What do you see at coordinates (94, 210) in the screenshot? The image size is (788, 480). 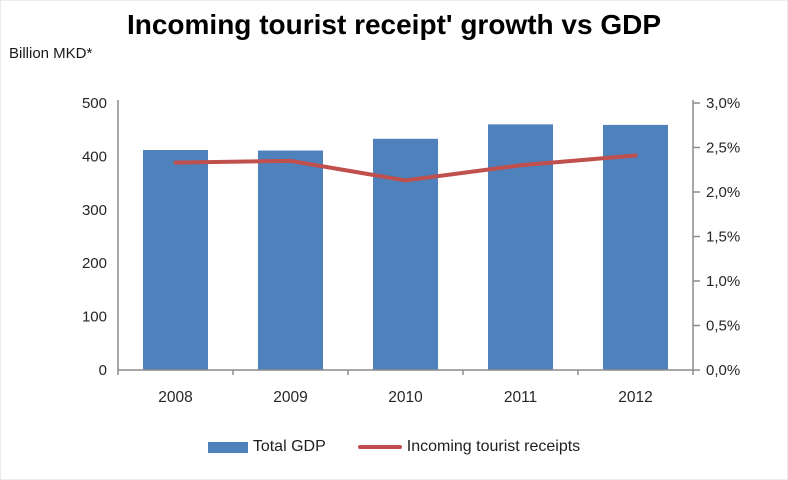 I see `left-axis-tick-label: 300` at bounding box center [94, 210].